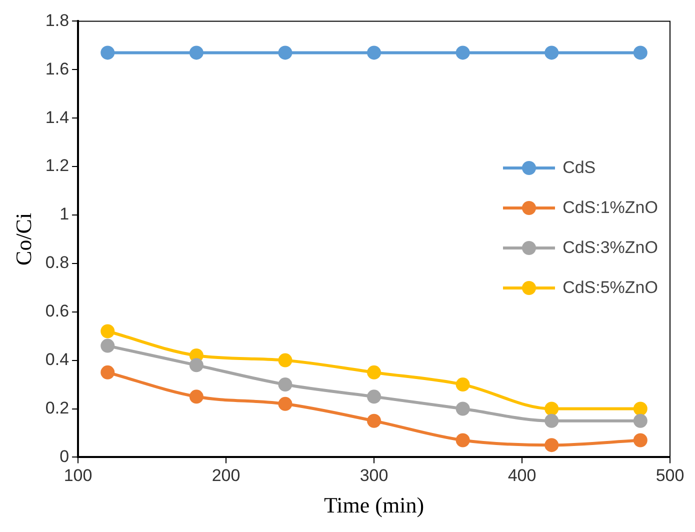 The image size is (695, 532). I want to click on y-tick-label: 0.6, so click(57, 311).